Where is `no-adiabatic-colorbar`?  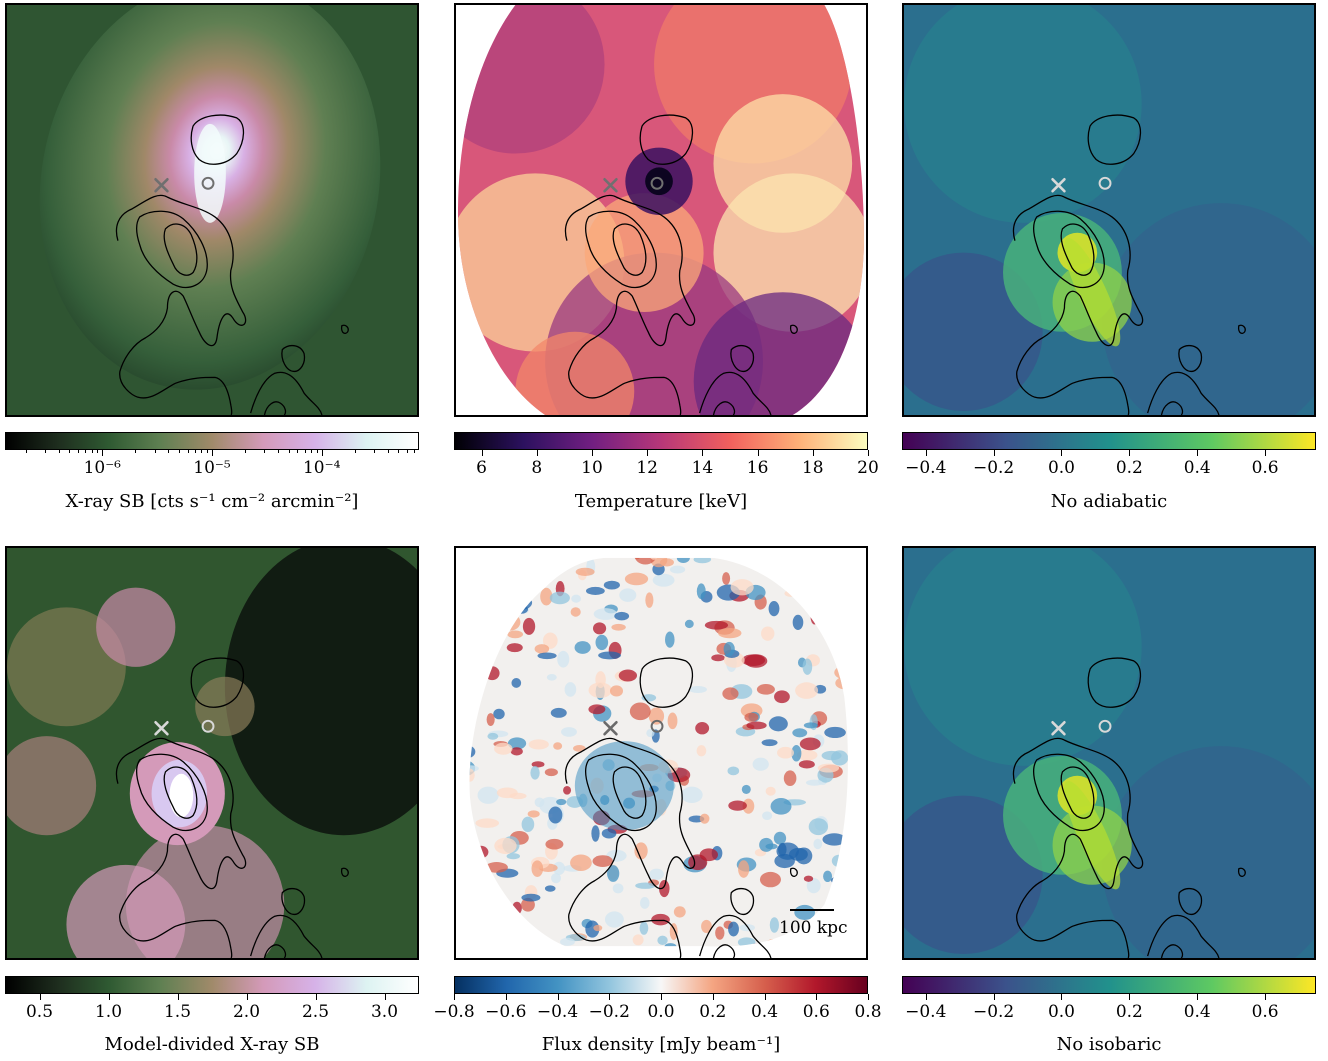 no-adiabatic-colorbar is located at coordinates (1109, 441).